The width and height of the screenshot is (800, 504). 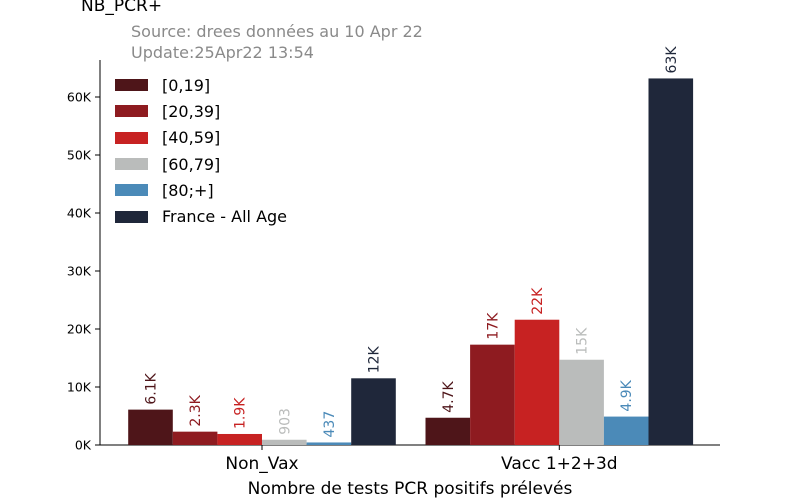 What do you see at coordinates (152, 388) in the screenshot?
I see `bar-value-label: 6.1K` at bounding box center [152, 388].